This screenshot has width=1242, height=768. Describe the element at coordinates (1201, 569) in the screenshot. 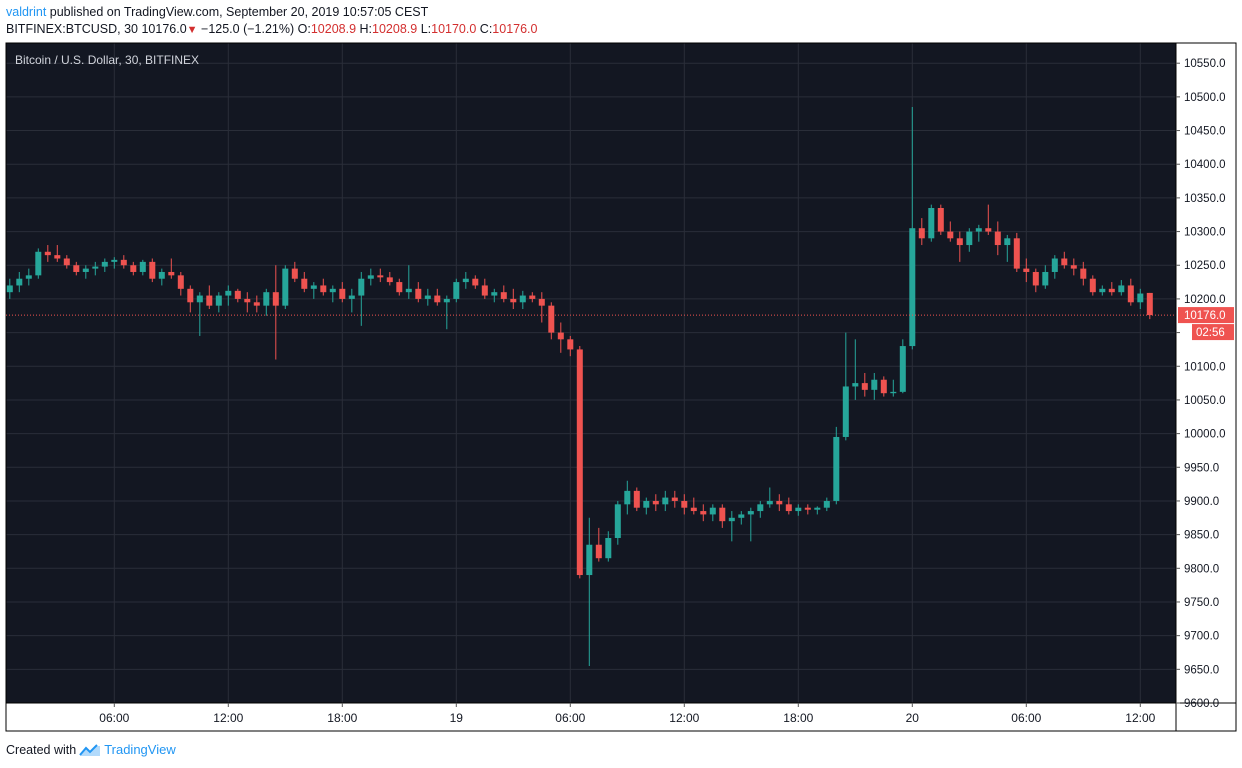

I see `y-tick-label: 9800.0` at that location.